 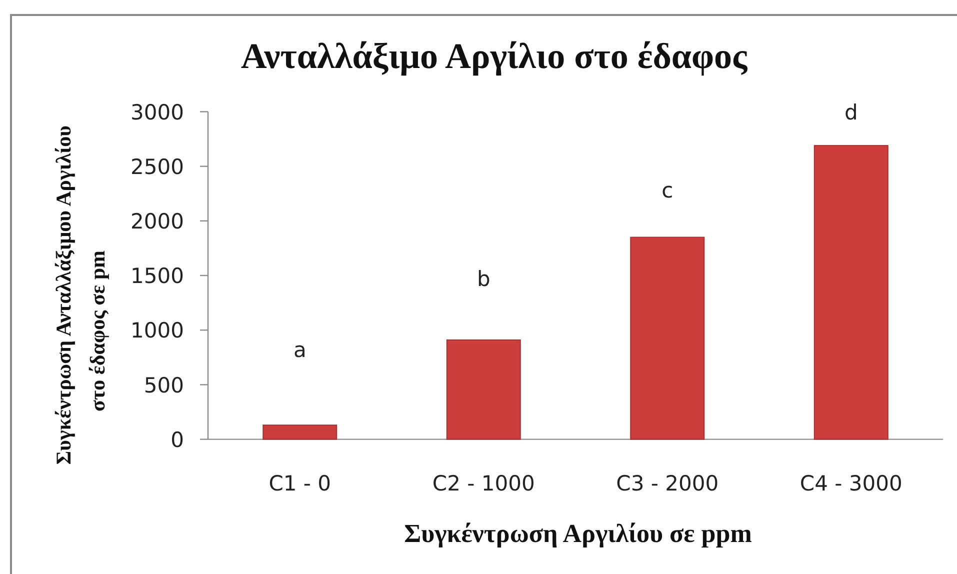 What do you see at coordinates (157, 166) in the screenshot?
I see `y-tick-label: 2500` at bounding box center [157, 166].